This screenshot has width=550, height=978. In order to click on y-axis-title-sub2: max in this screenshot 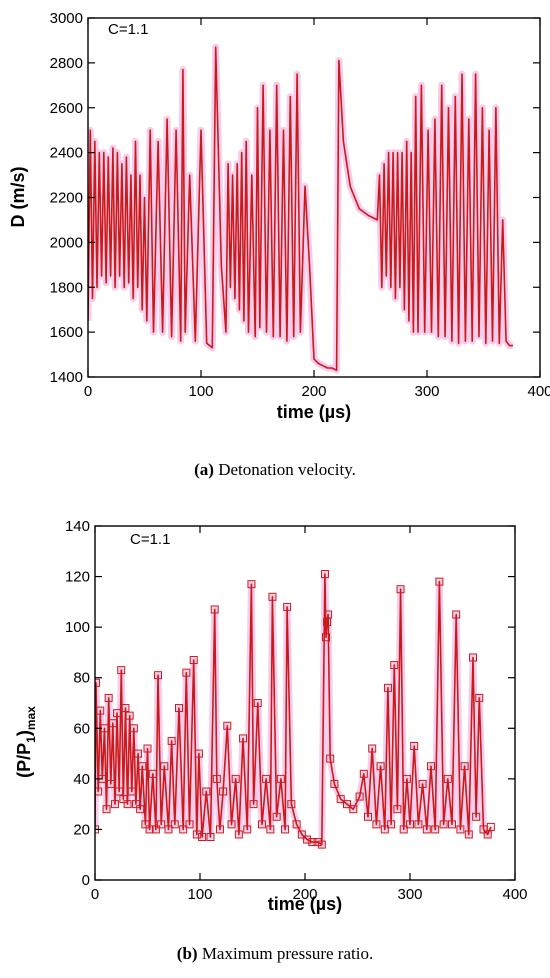, I will do `click(31, 718)`.